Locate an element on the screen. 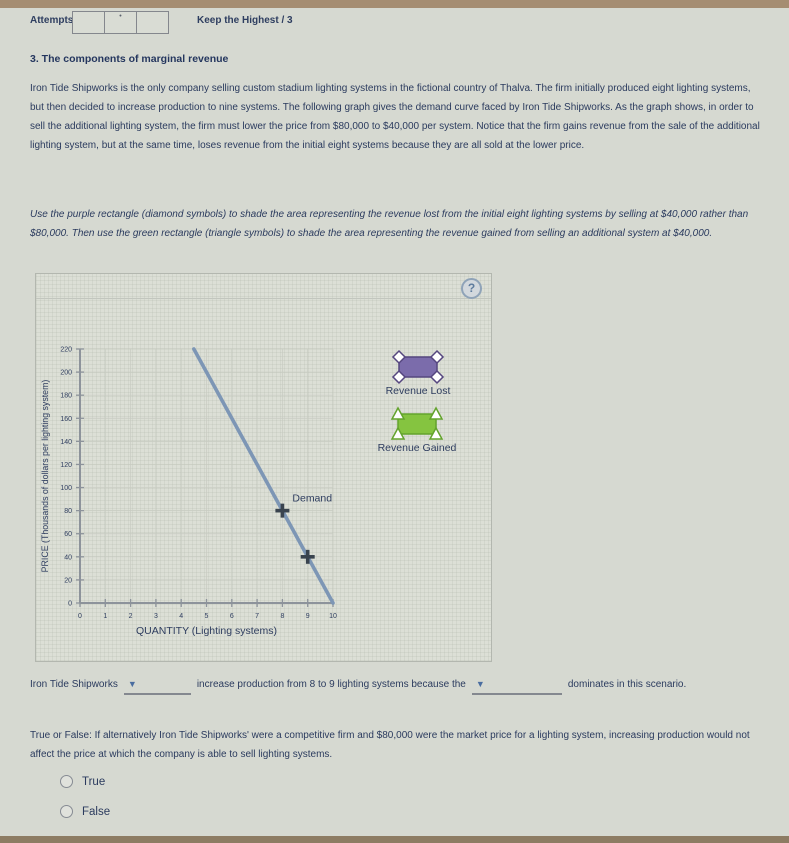 This screenshot has height=843, width=789. radio-option-false: False is located at coordinates (85, 811).